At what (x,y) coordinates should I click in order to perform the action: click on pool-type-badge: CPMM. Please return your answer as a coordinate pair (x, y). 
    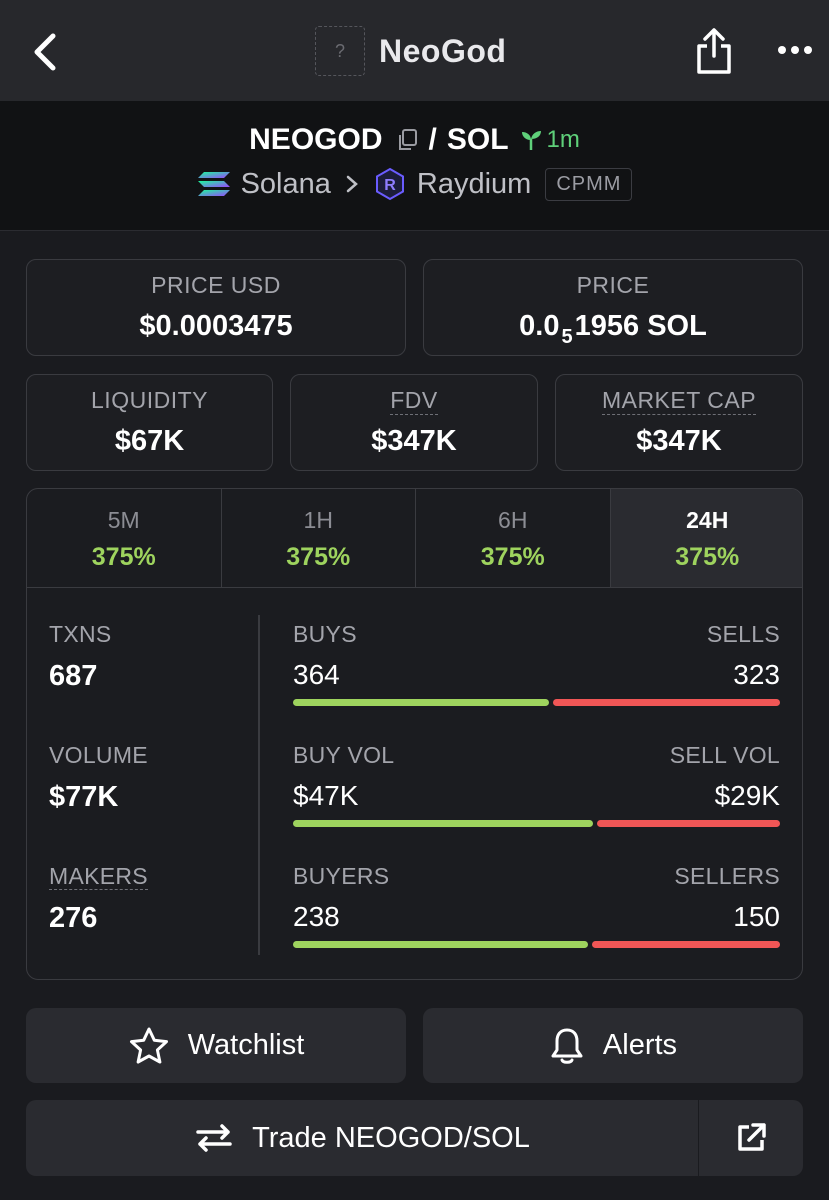
    Looking at the image, I should click on (589, 184).